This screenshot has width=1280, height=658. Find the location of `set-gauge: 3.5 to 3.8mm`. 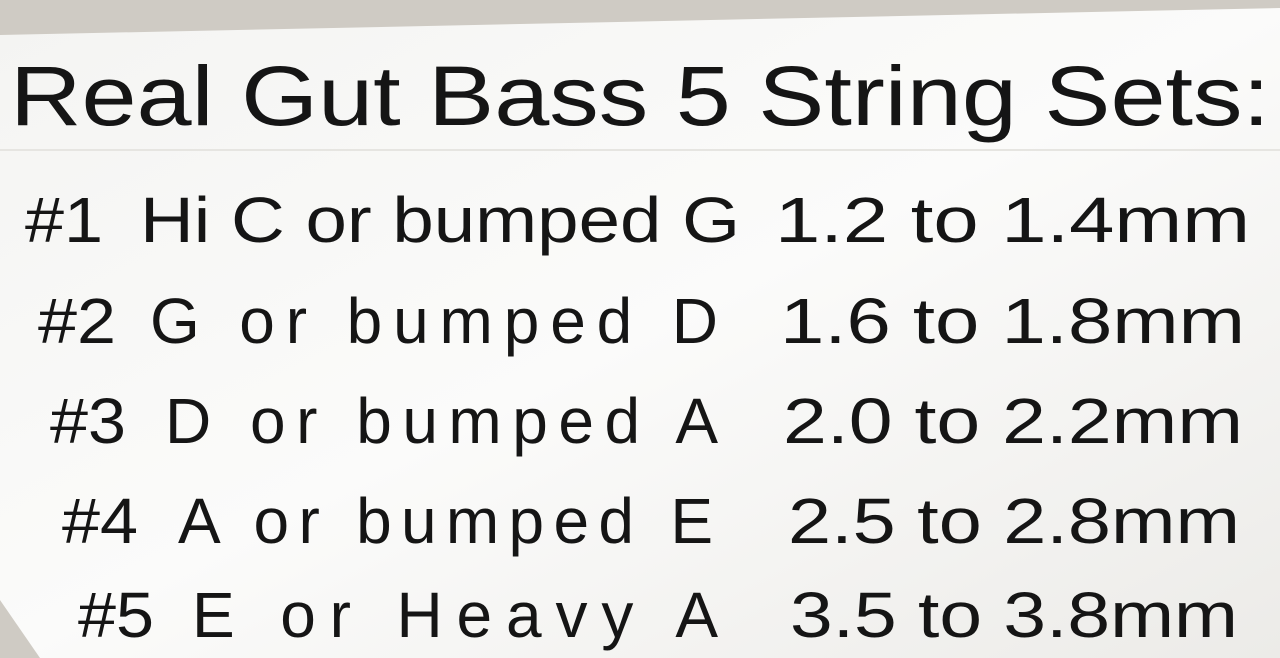

set-gauge: 3.5 to 3.8mm is located at coordinates (1014, 615).